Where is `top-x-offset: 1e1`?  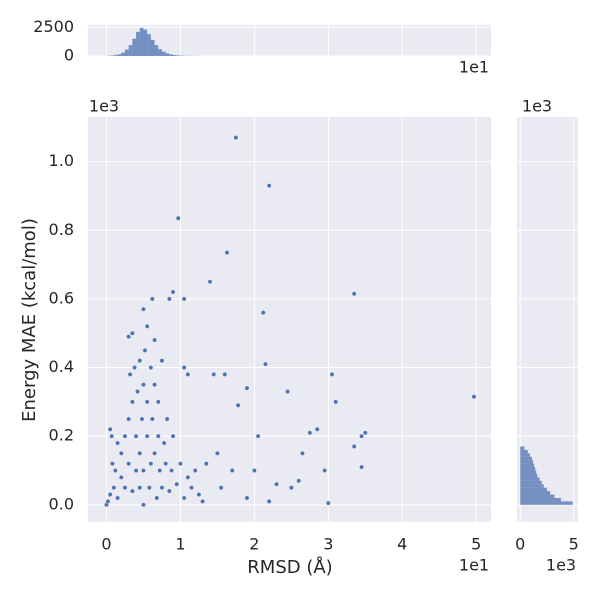
top-x-offset: 1e1 is located at coordinates (474, 67).